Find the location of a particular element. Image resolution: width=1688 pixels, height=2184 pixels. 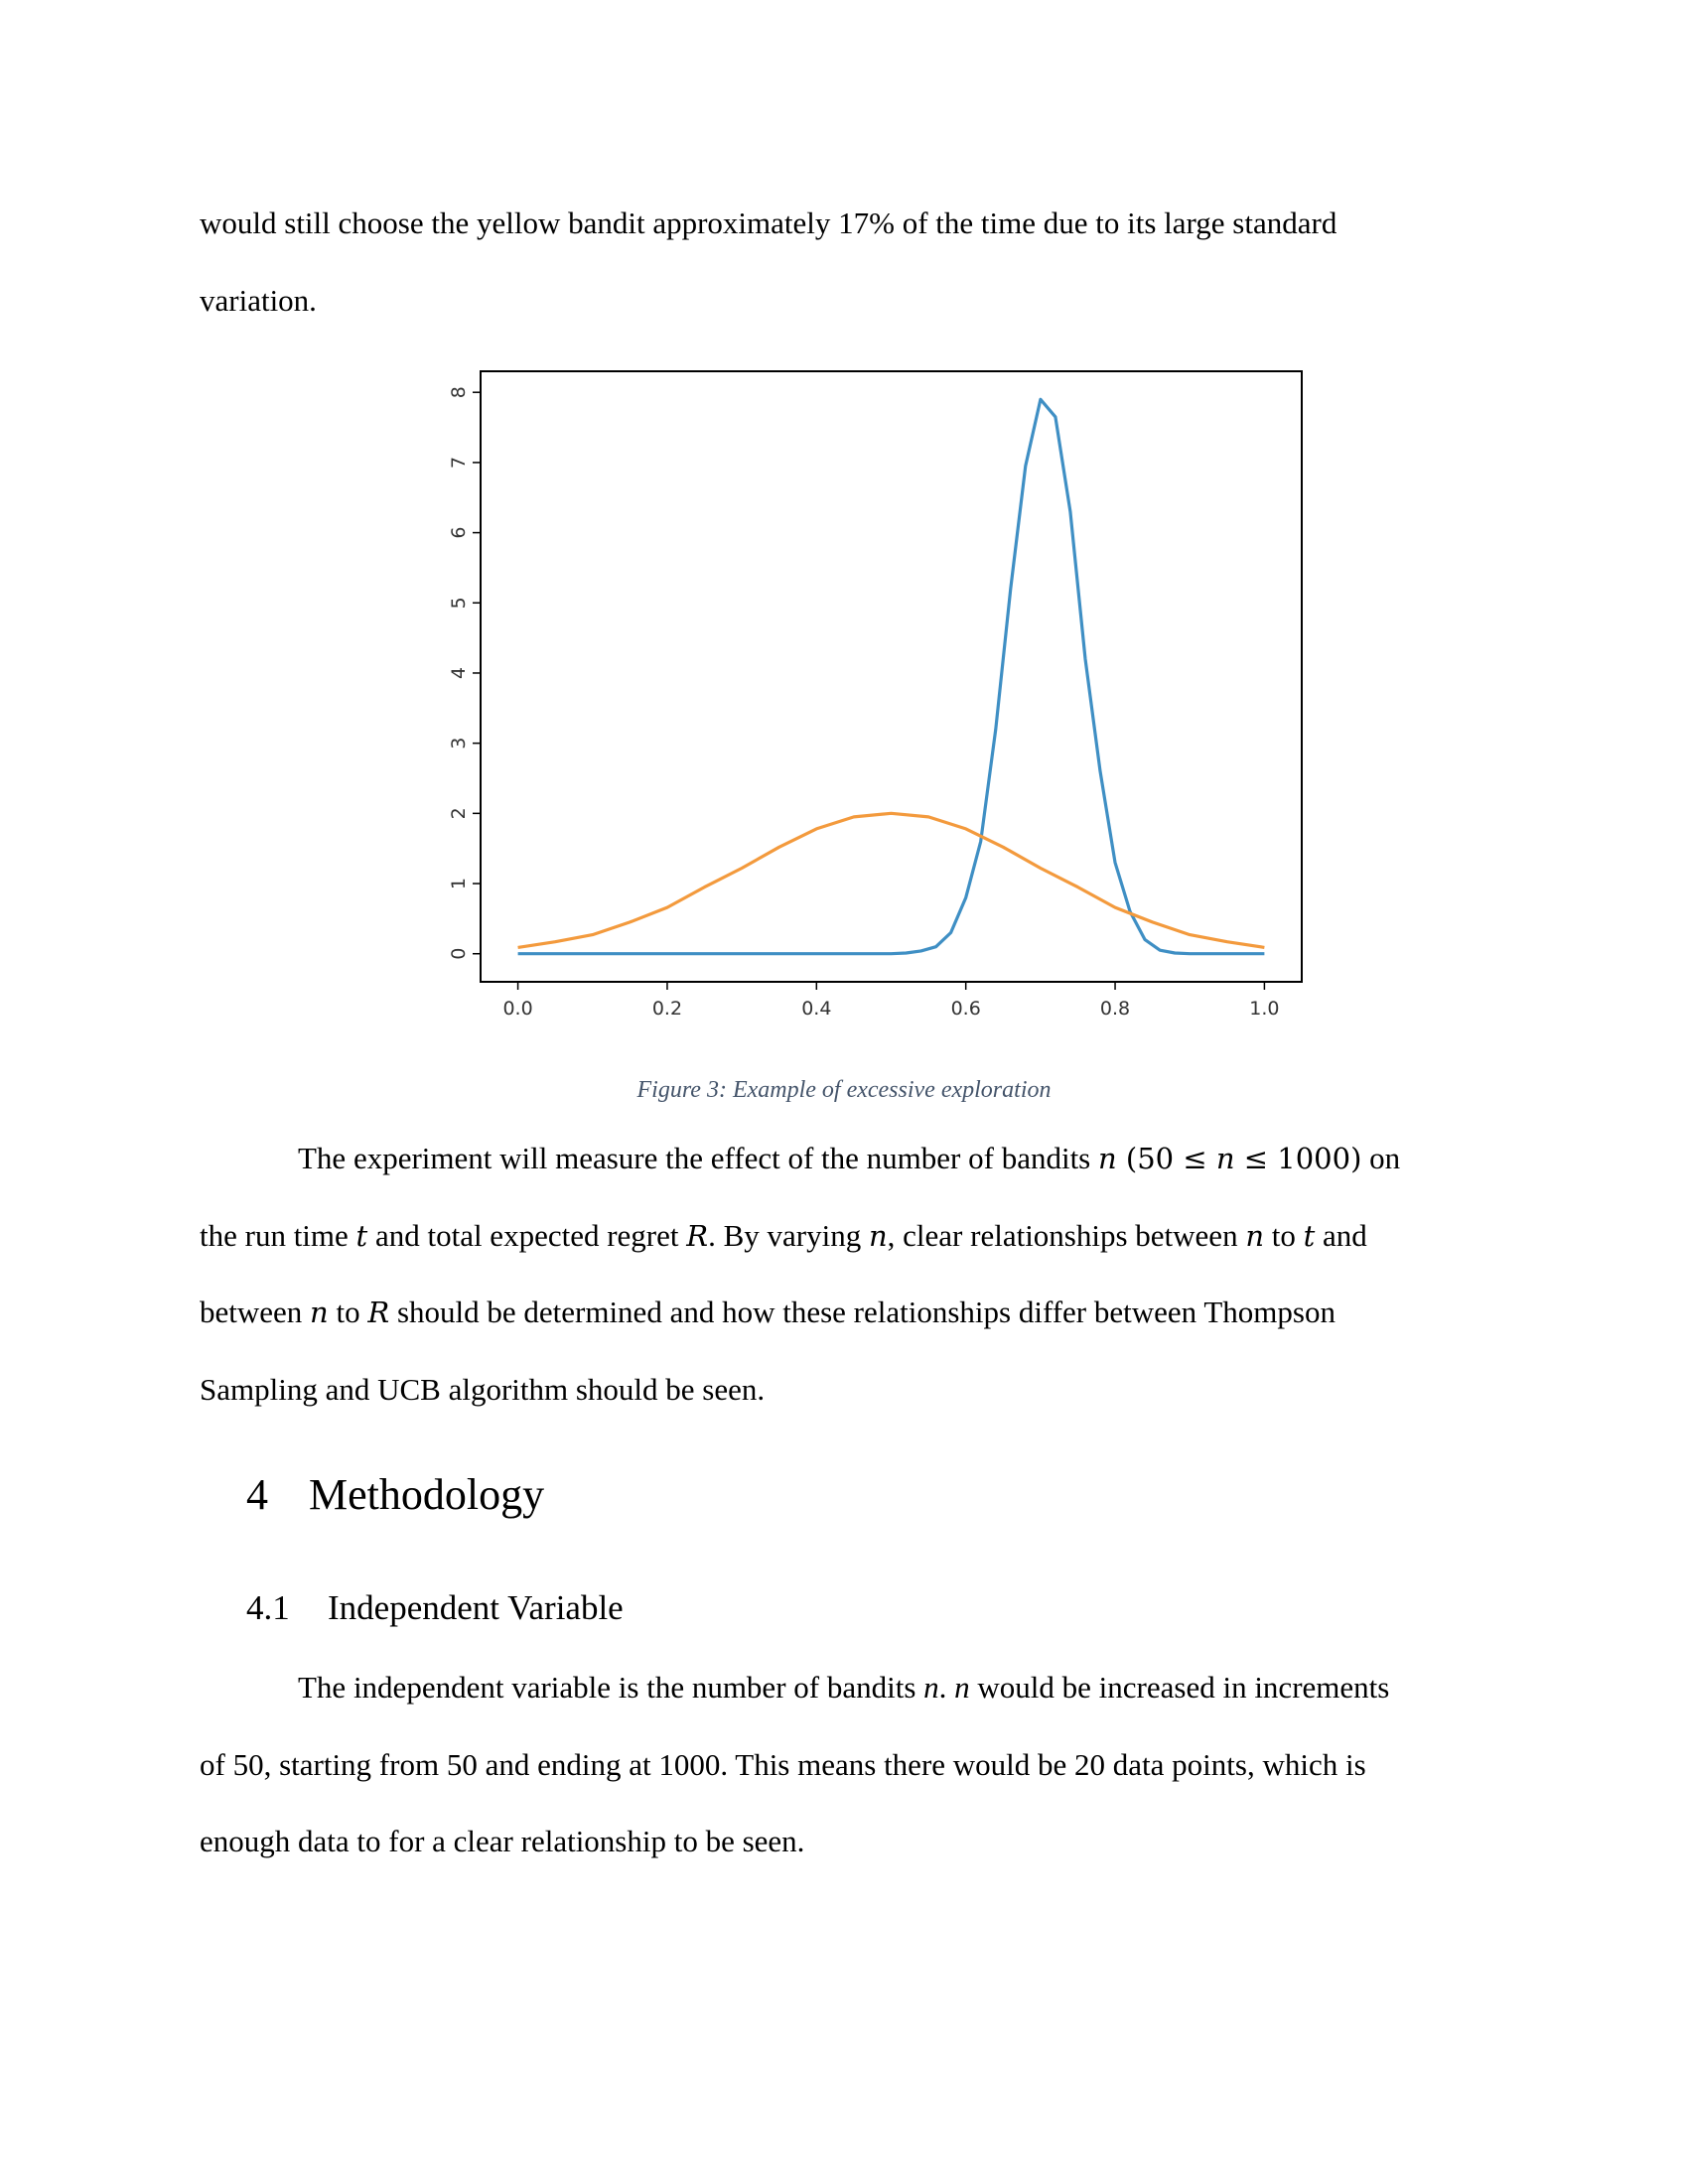

series-line-orange is located at coordinates (891, 880).